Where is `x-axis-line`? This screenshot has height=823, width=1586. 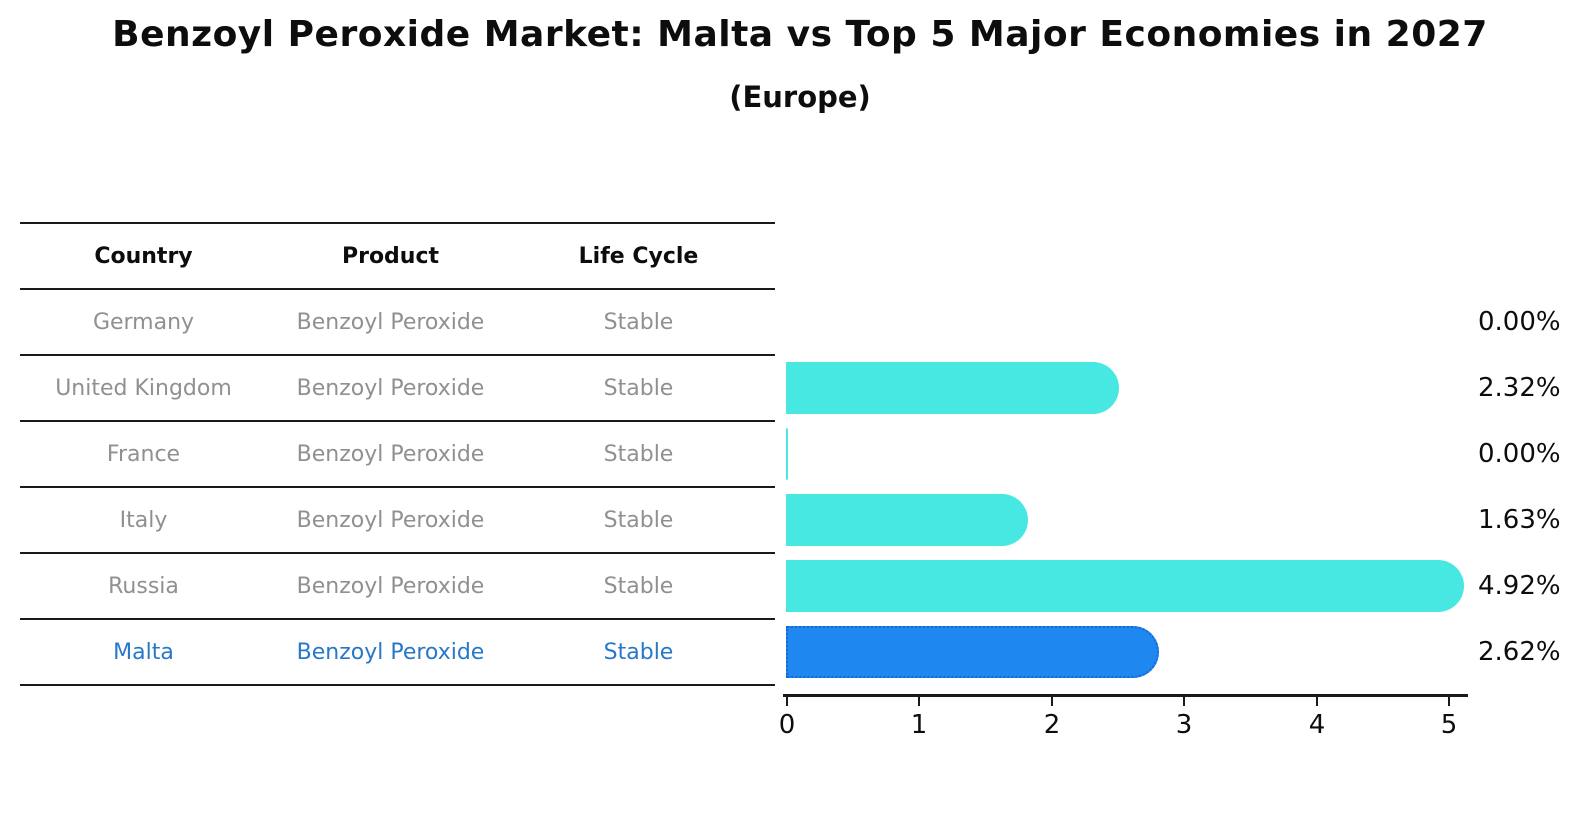 x-axis-line is located at coordinates (1125, 695).